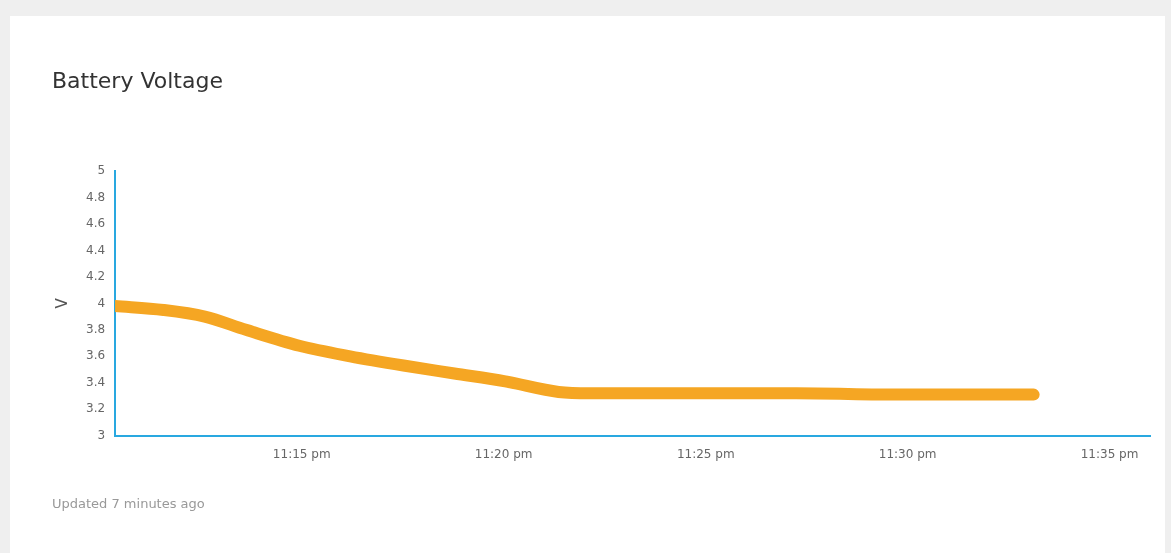 The height and width of the screenshot is (553, 1171). What do you see at coordinates (95, 355) in the screenshot?
I see `y-tick-label: 3.6` at bounding box center [95, 355].